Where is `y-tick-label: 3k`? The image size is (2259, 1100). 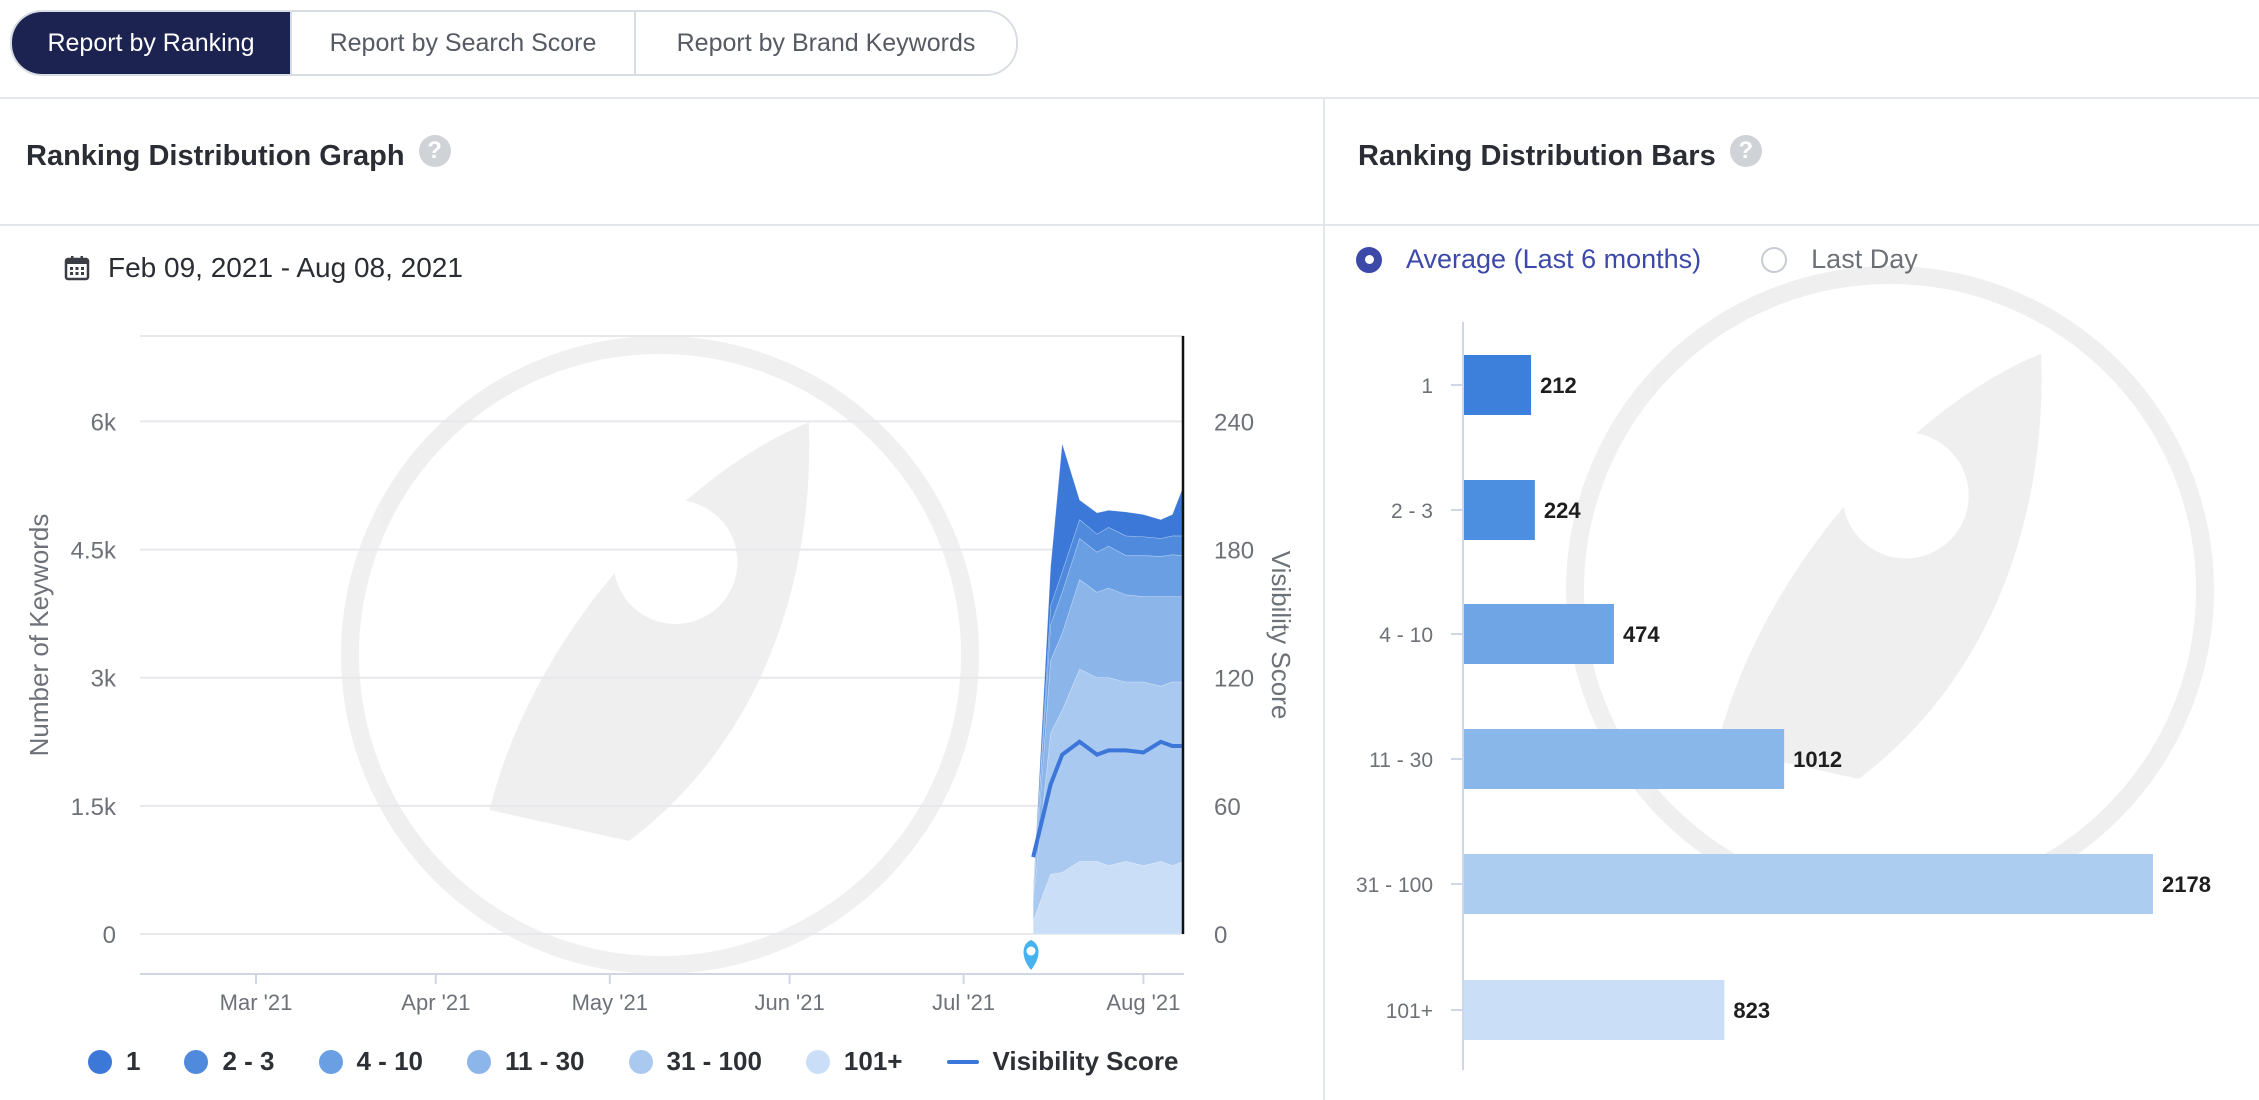
y-tick-label: 3k is located at coordinates (104, 679).